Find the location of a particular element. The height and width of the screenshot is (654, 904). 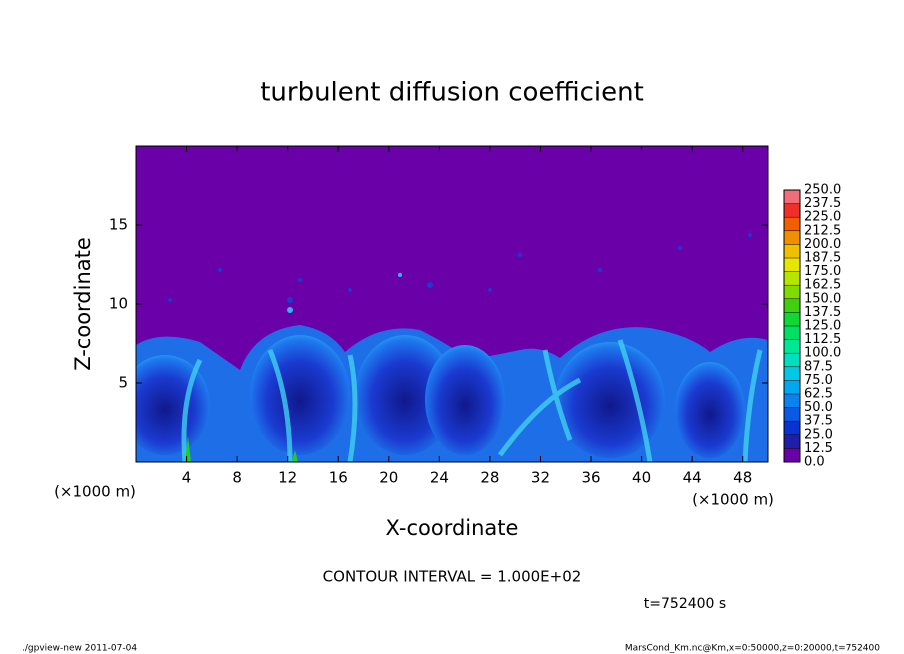

colorbar-label: 200.0 is located at coordinates (822, 244).